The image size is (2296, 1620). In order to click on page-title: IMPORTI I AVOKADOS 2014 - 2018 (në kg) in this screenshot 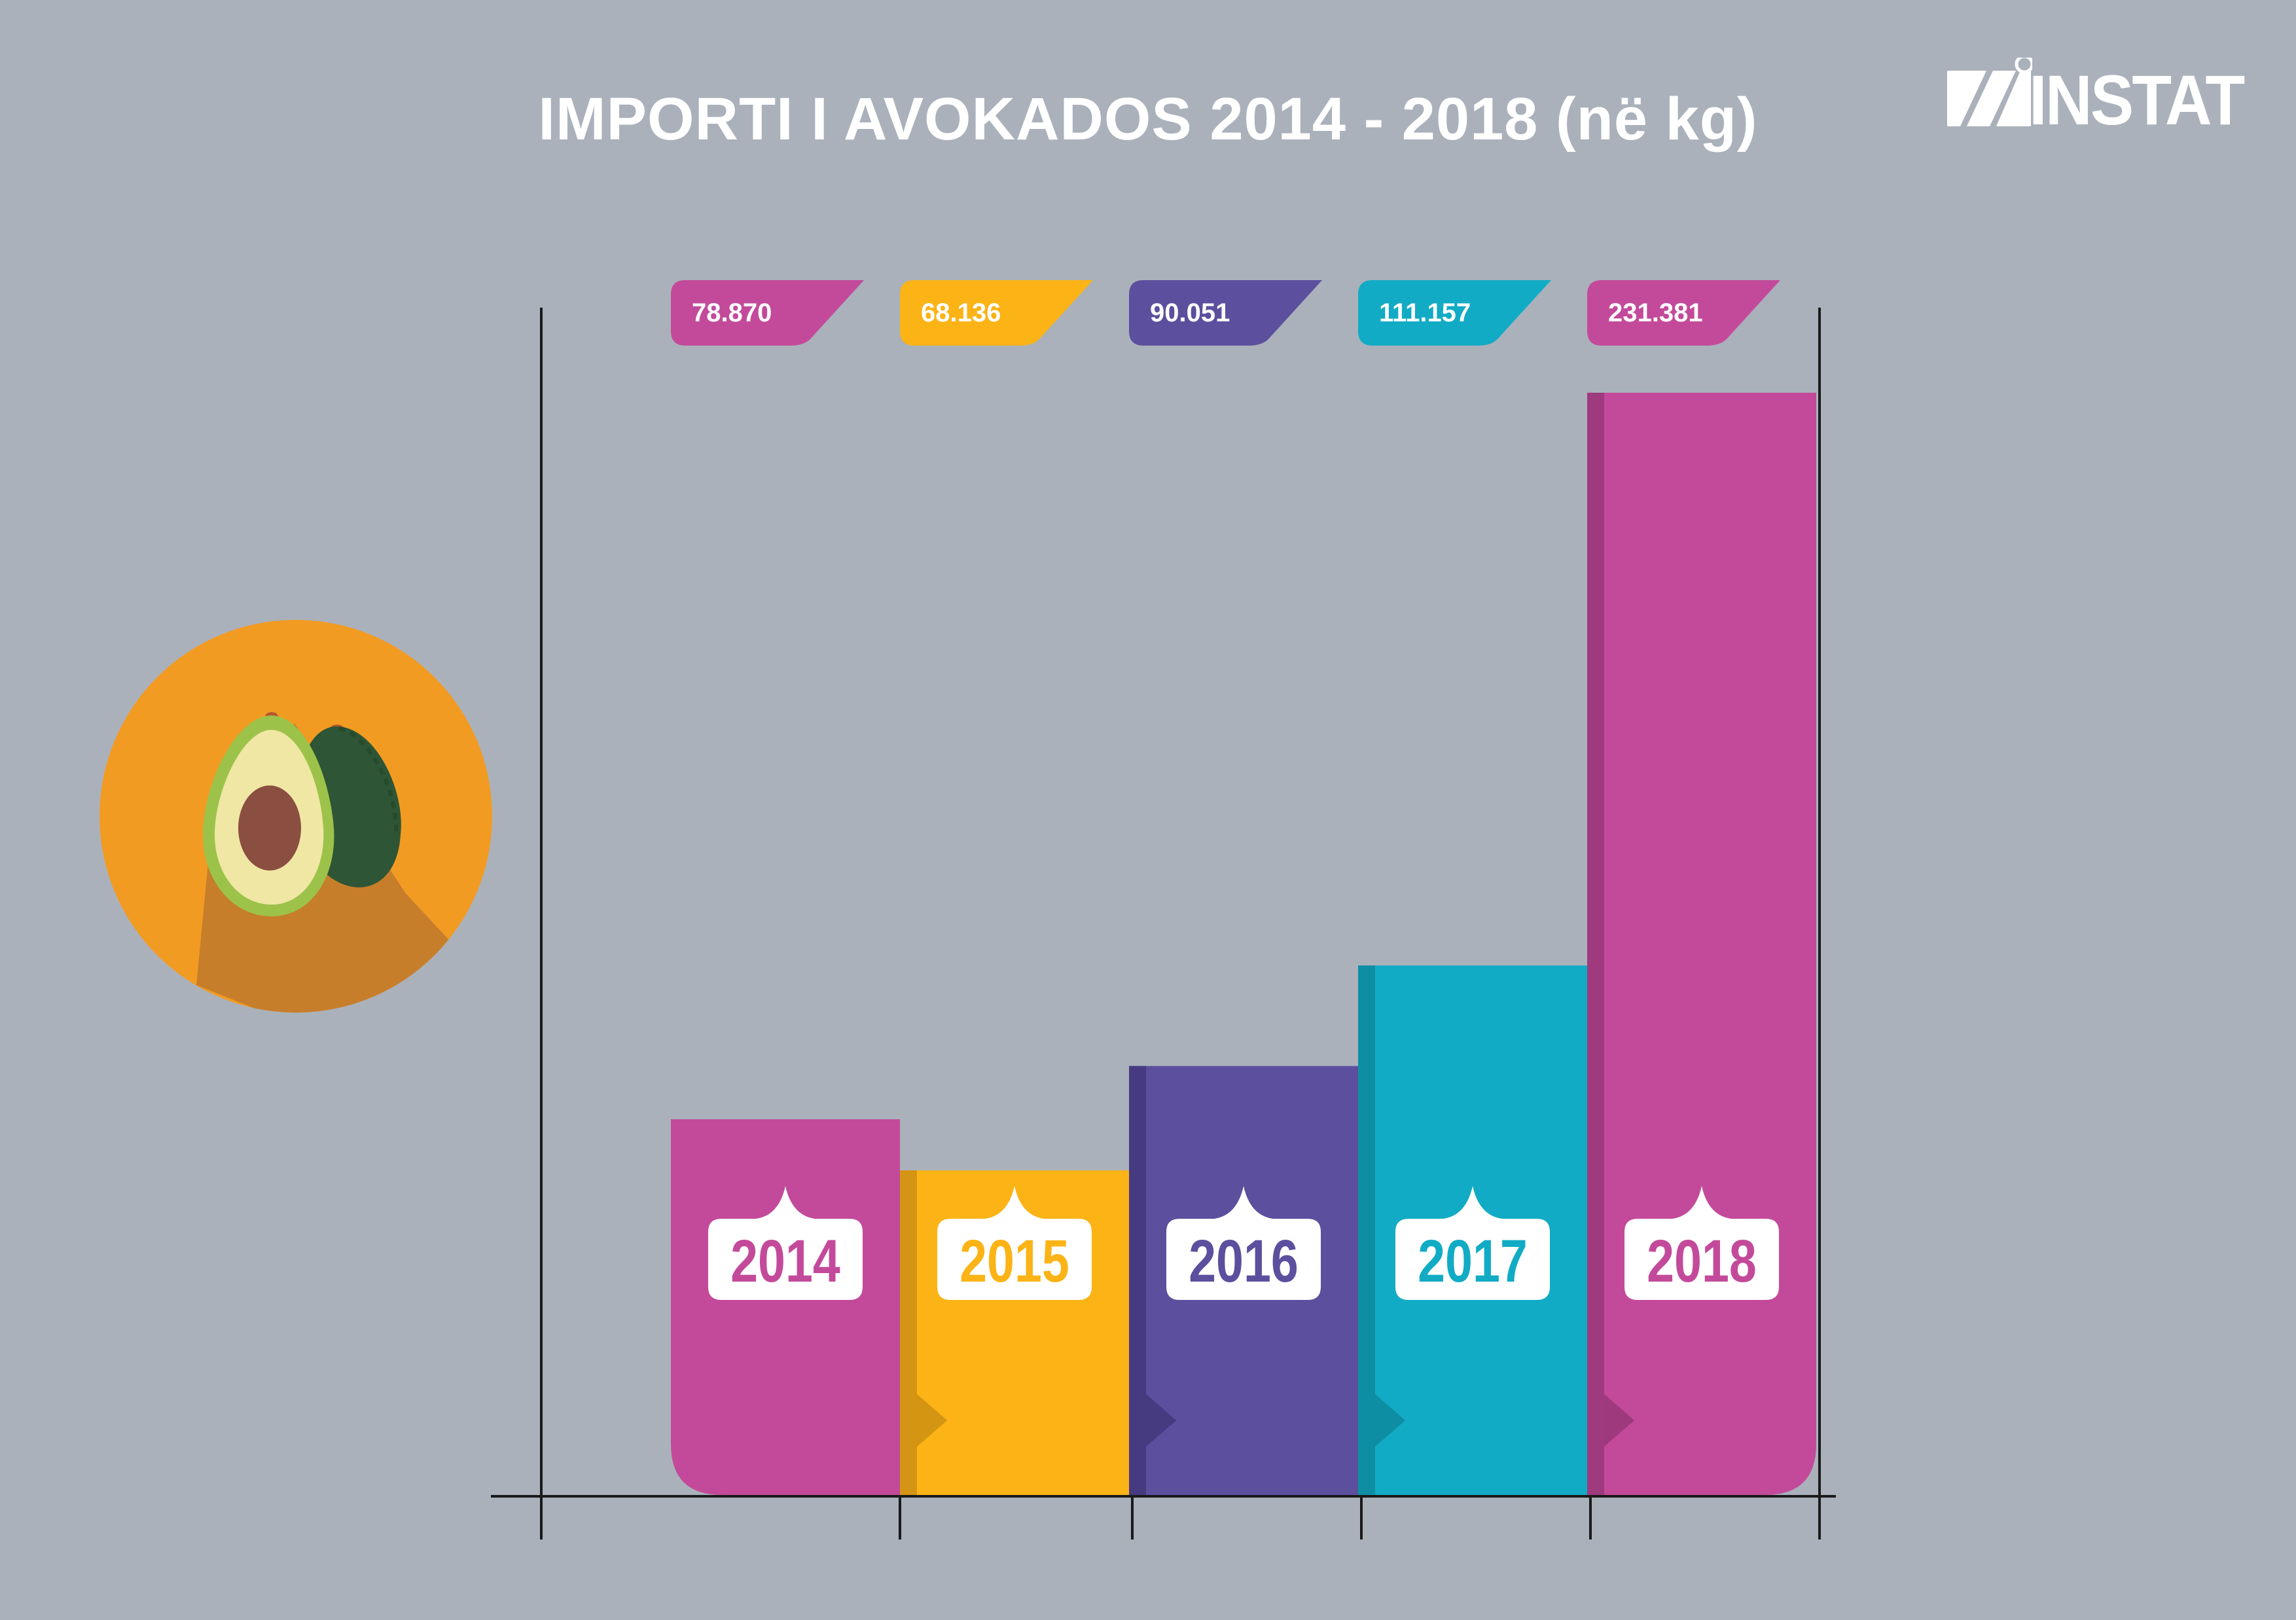, I will do `click(1148, 119)`.